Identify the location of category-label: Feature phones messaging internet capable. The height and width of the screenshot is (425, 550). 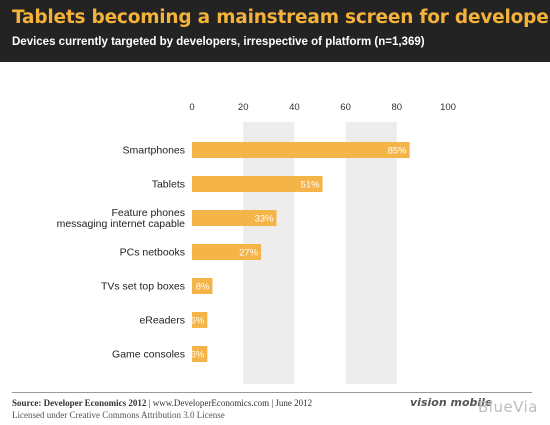
(121, 218).